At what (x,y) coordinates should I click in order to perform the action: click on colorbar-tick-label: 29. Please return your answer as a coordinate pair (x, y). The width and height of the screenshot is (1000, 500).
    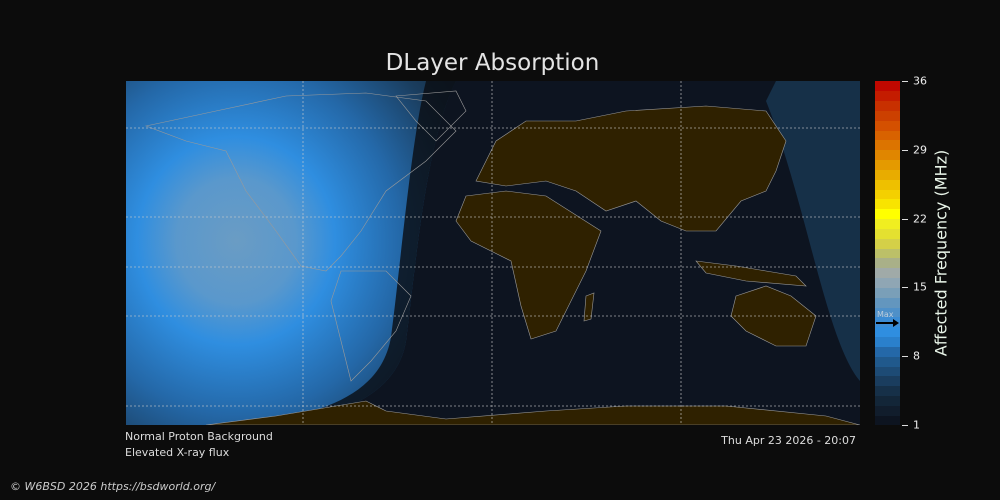
    Looking at the image, I should click on (920, 150).